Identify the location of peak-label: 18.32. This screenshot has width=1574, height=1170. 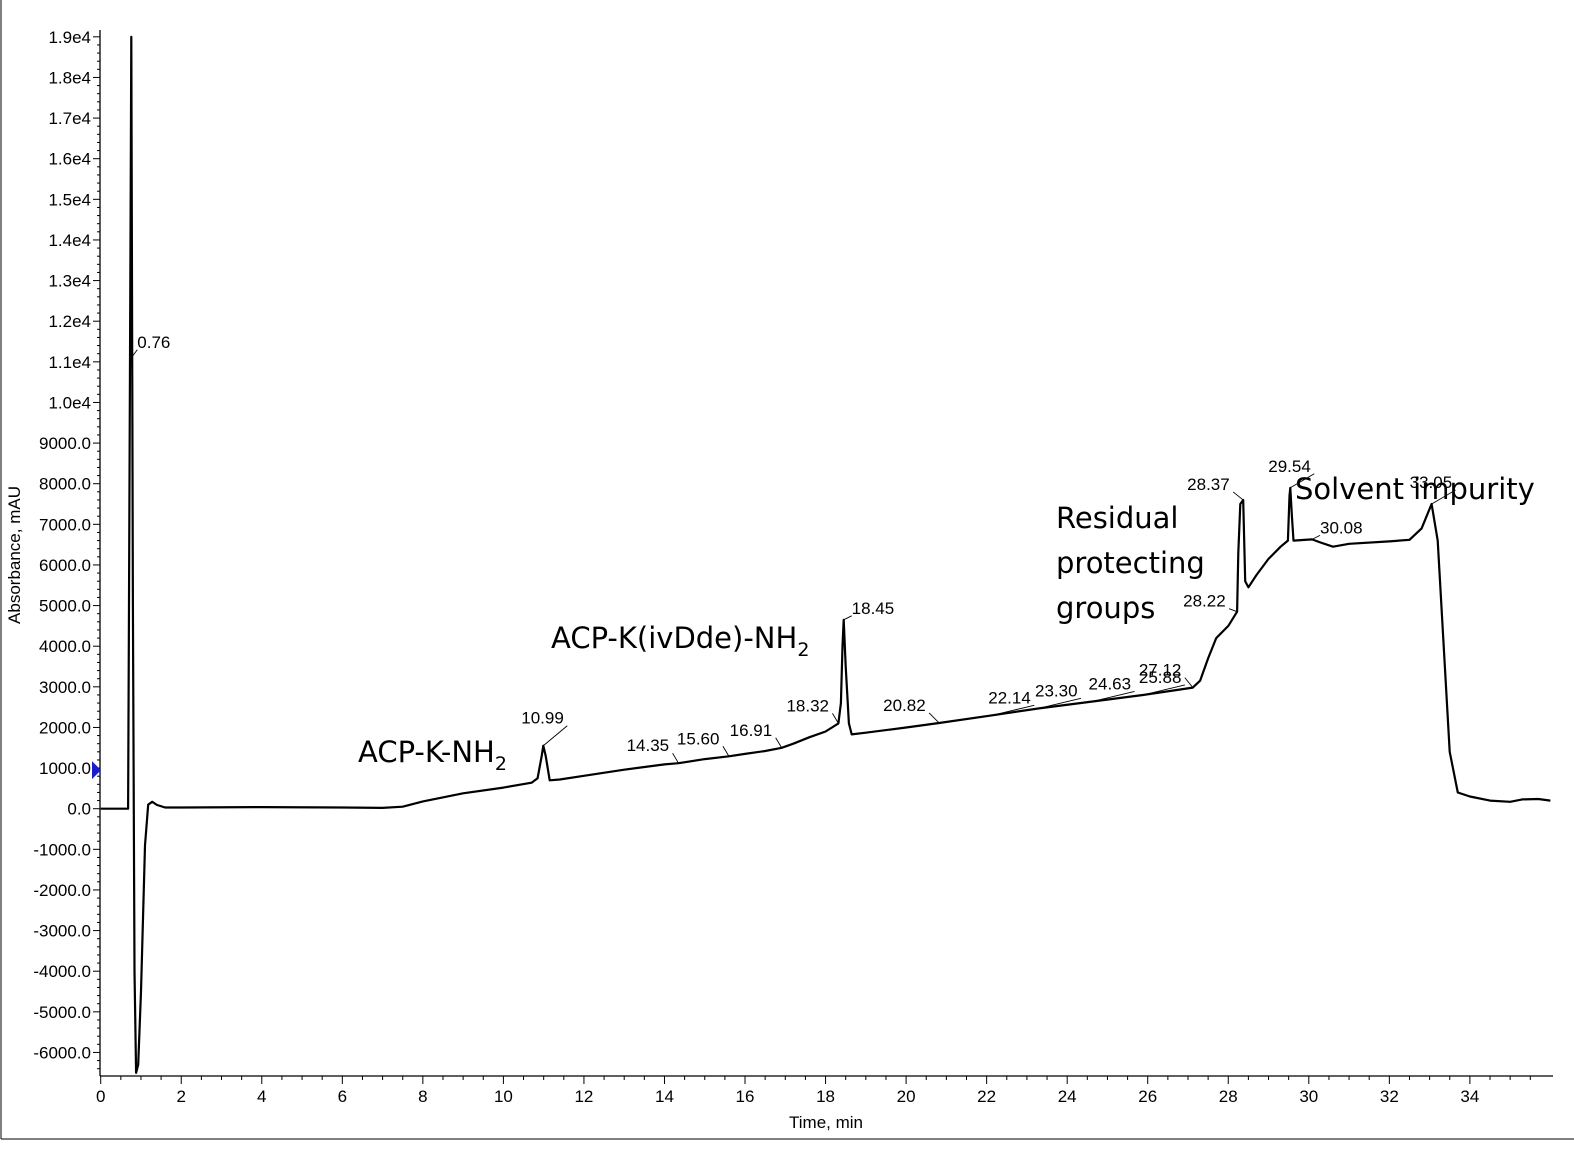
(812, 710).